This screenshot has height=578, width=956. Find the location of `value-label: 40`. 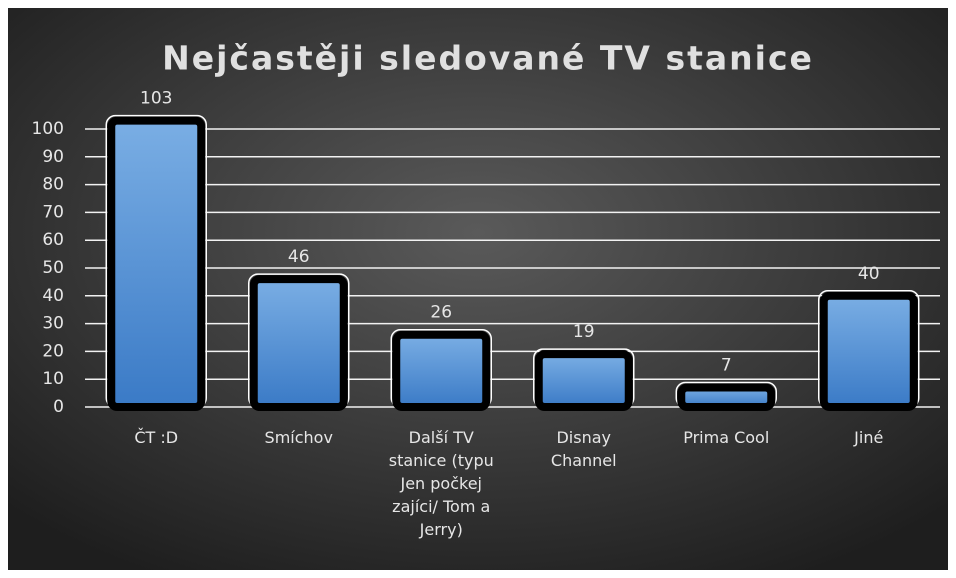

value-label: 40 is located at coordinates (869, 274).